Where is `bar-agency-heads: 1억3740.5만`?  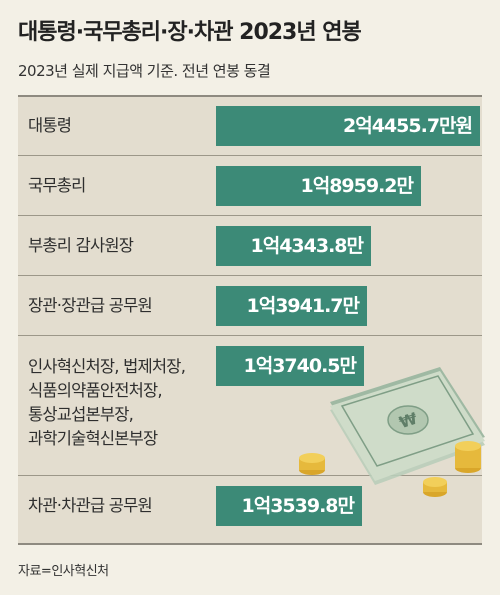
bar-agency-heads: 1억3740.5만 is located at coordinates (290, 366).